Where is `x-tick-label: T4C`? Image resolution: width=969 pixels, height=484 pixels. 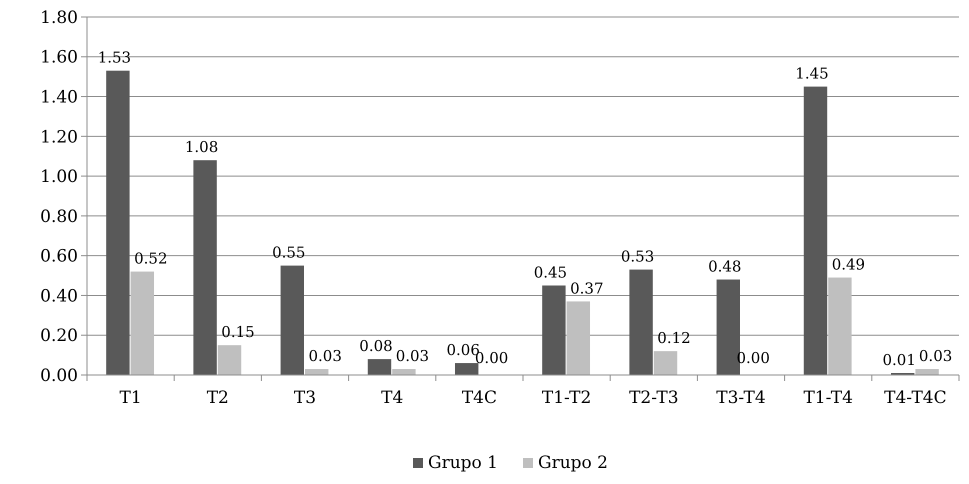 x-tick-label: T4C is located at coordinates (479, 398).